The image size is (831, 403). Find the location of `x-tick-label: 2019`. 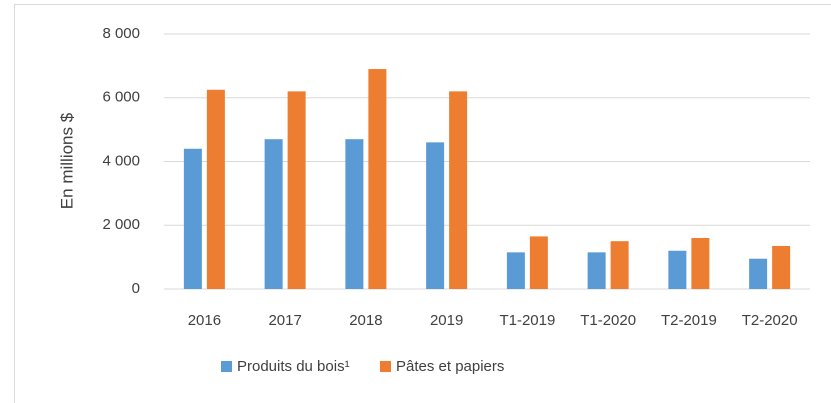

x-tick-label: 2019 is located at coordinates (446, 320).